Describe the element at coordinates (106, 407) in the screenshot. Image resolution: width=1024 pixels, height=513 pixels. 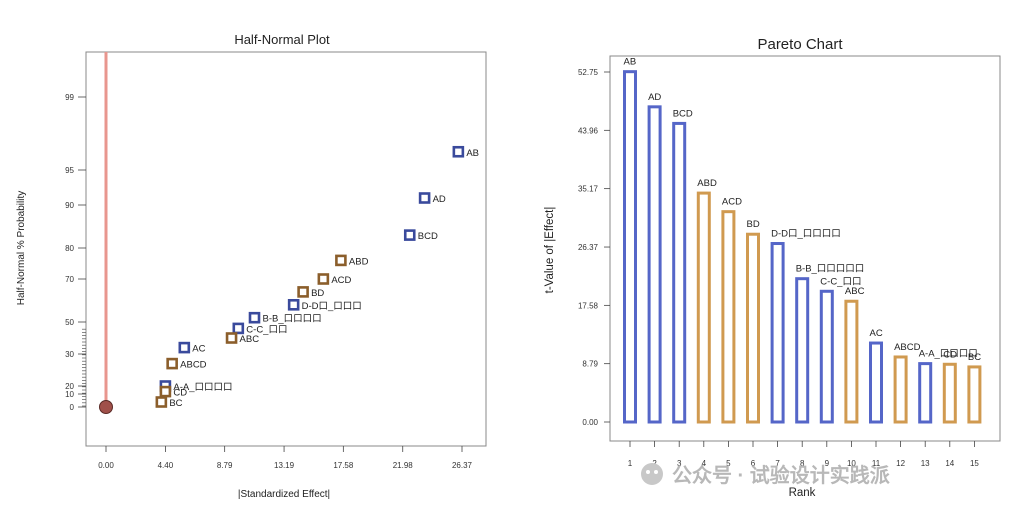
I see `half-normal-origin-marker` at that location.